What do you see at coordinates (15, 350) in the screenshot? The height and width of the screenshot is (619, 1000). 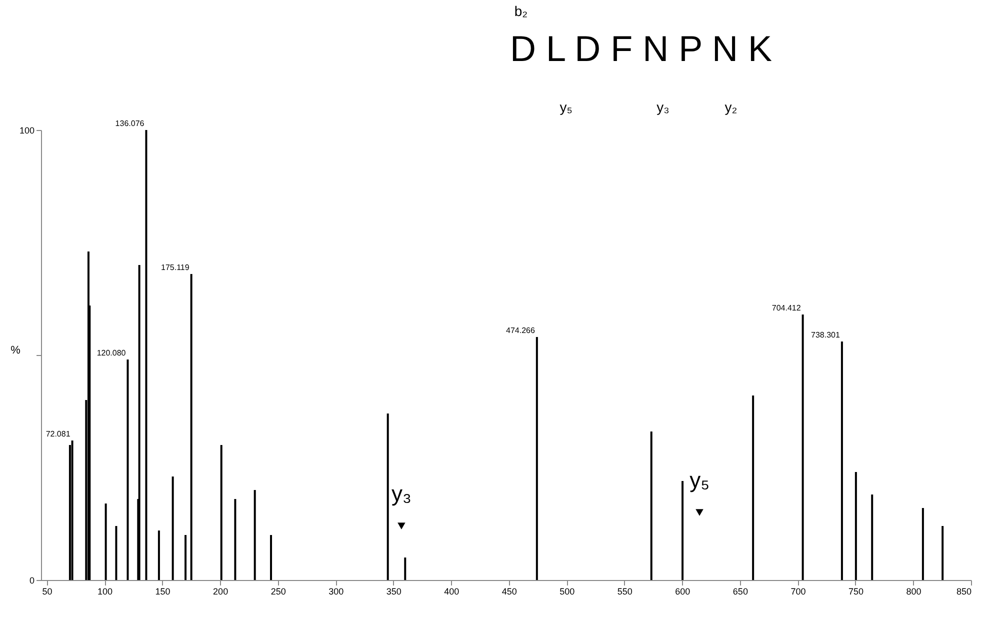 I see `y-axis-title: %` at bounding box center [15, 350].